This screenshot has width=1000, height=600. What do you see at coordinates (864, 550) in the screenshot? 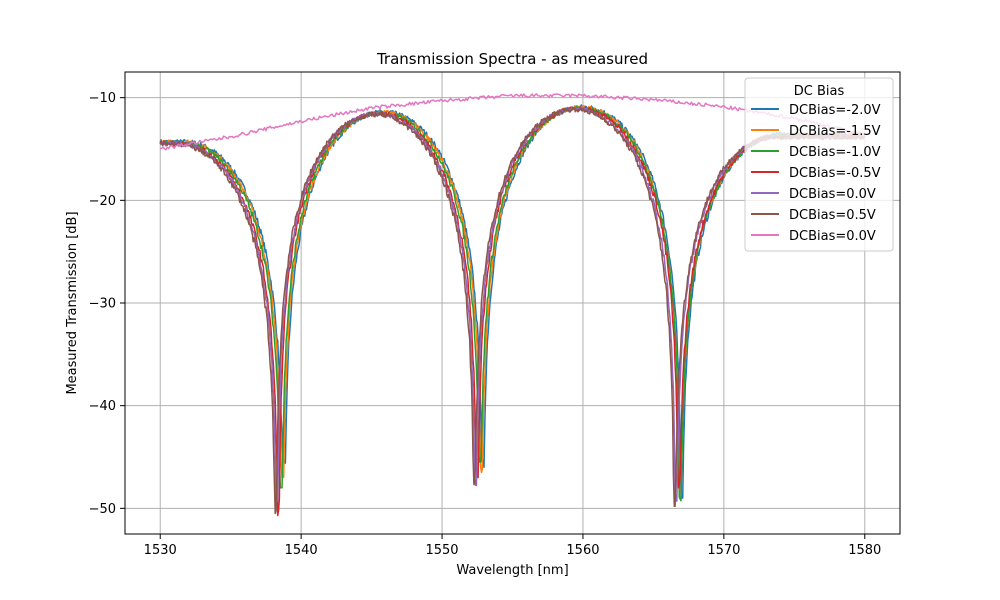
I see `x-tick-label: 1580` at bounding box center [864, 550].